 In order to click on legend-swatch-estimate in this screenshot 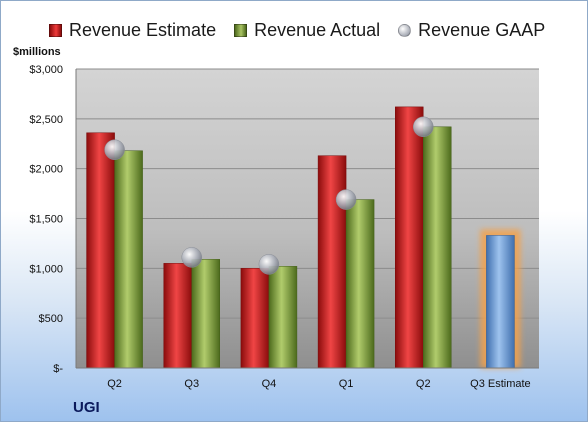, I will do `click(55, 30)`.